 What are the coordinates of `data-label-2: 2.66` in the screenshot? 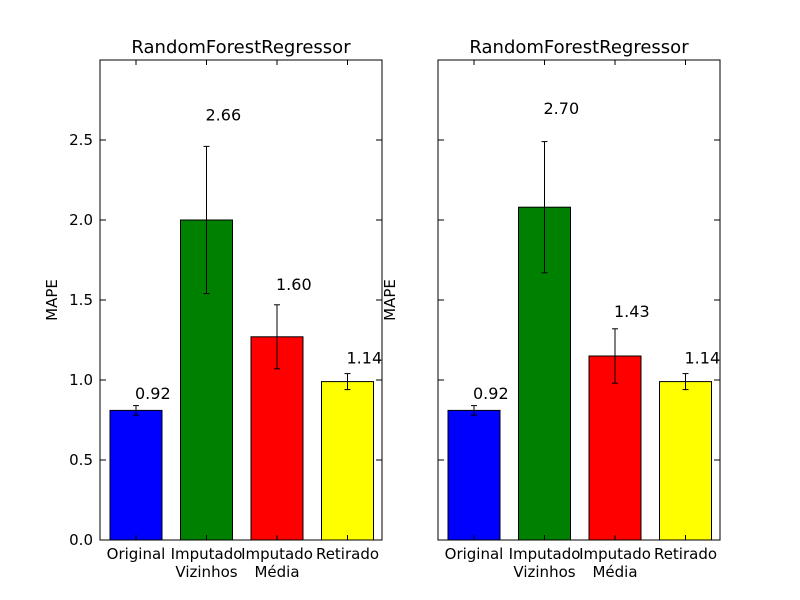 It's located at (224, 114).